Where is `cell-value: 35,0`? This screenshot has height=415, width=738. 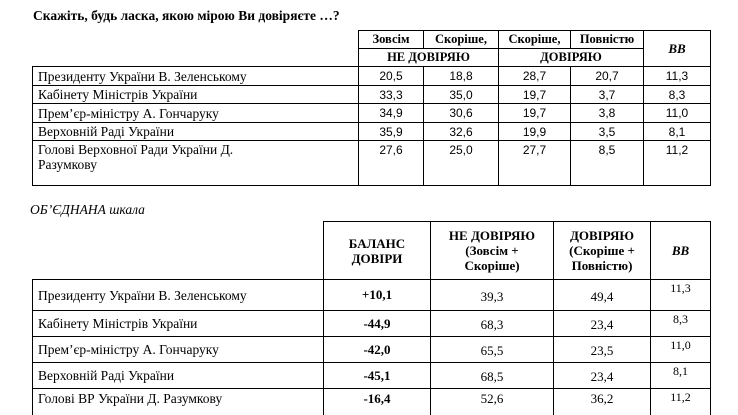
cell-value: 35,0 is located at coordinates (461, 94).